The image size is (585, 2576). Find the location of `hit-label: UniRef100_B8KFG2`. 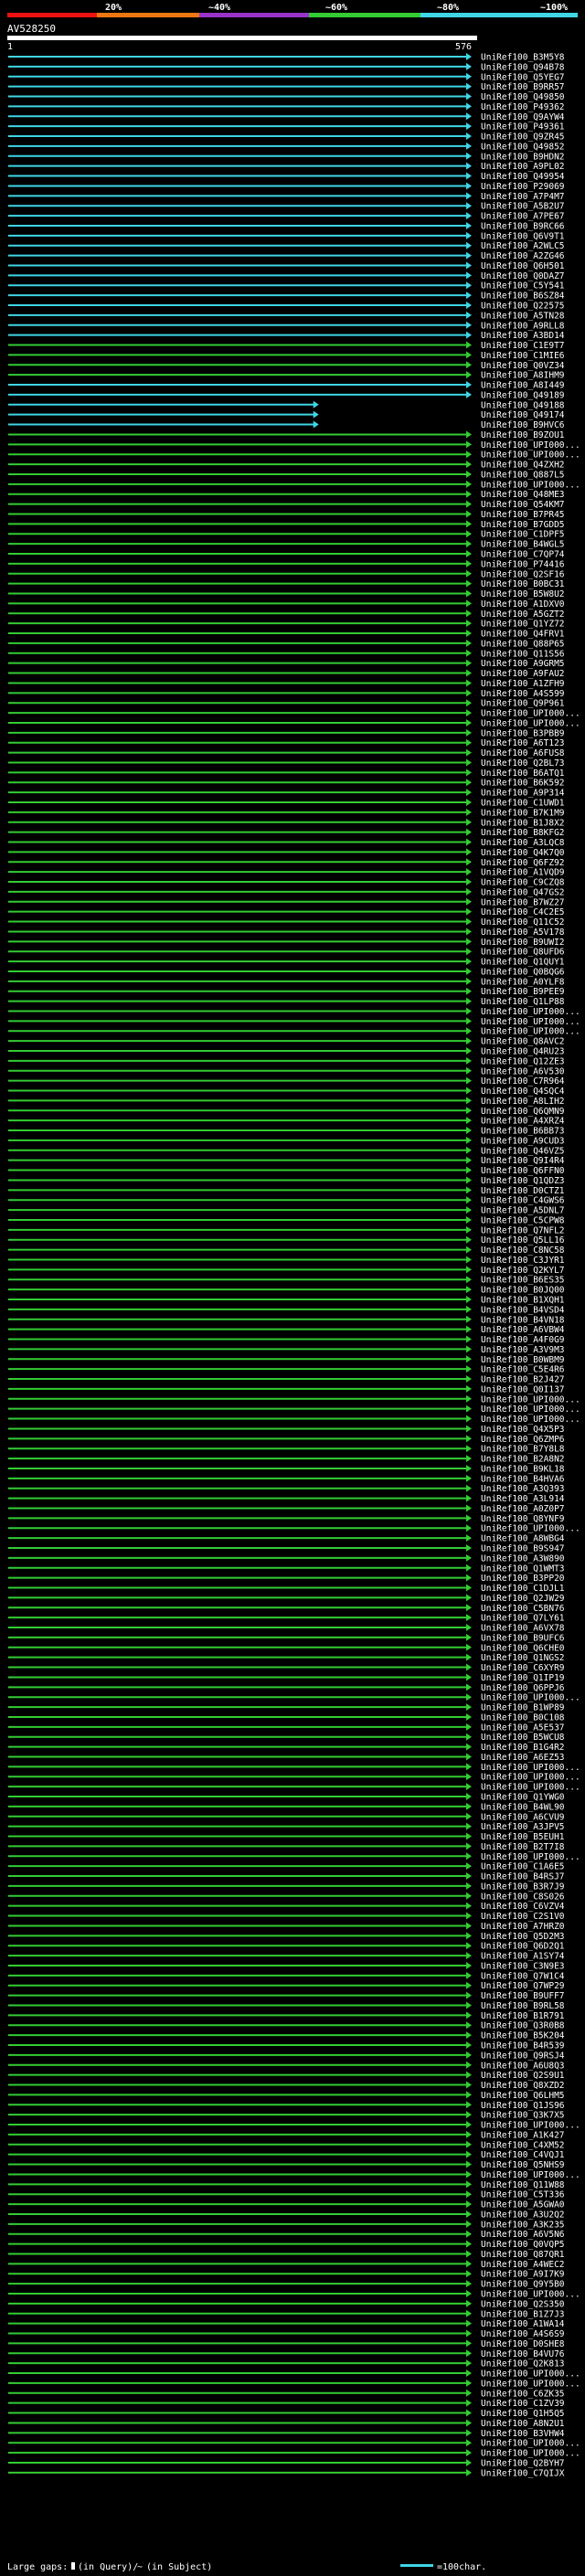

hit-label: UniRef100_B8KFG2 is located at coordinates (523, 833).